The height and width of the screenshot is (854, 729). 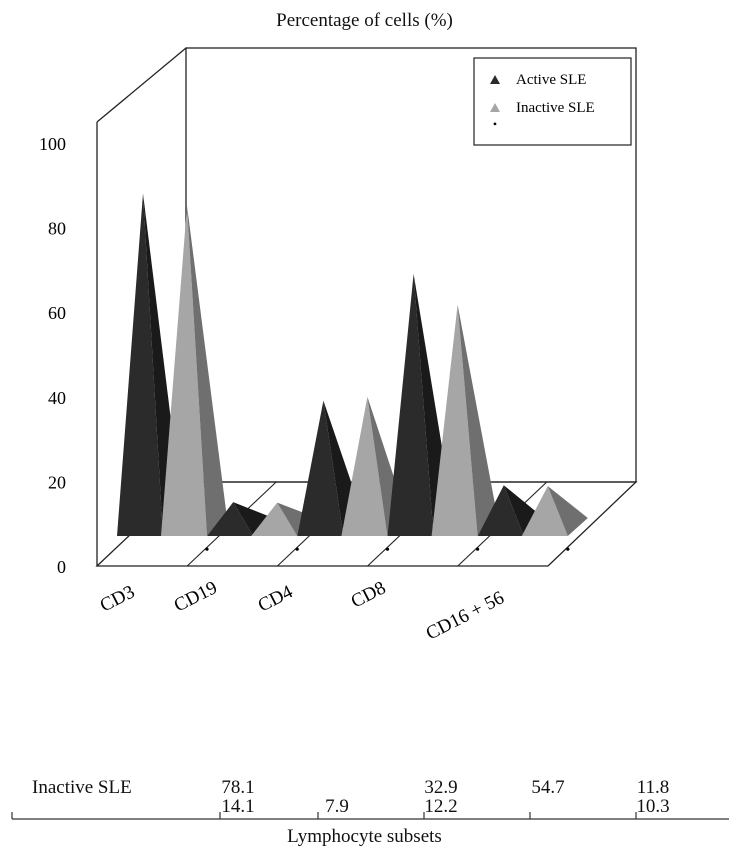 I want to click on legend-label-active: Active SLE, so click(x=551, y=80).